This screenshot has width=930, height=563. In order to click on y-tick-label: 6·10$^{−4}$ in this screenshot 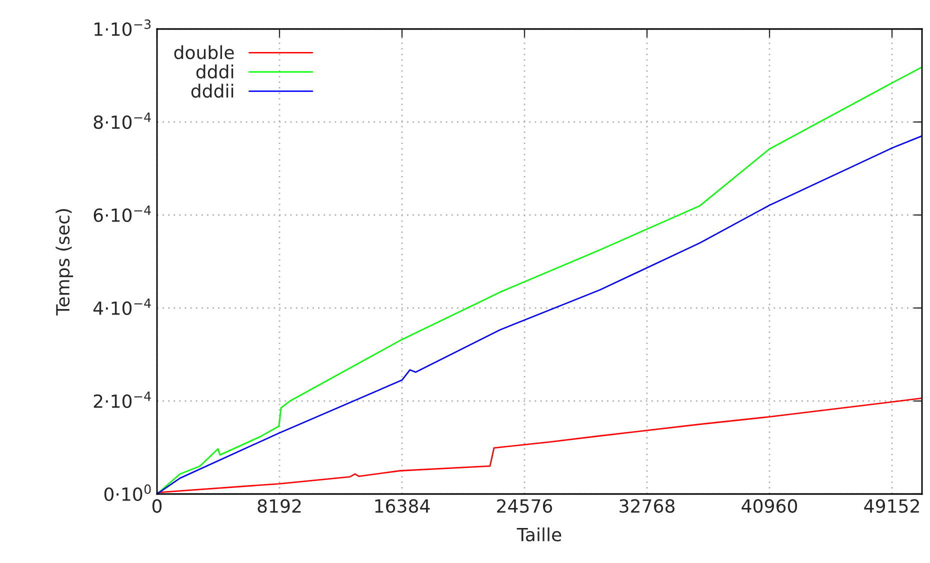, I will do `click(122, 214)`.